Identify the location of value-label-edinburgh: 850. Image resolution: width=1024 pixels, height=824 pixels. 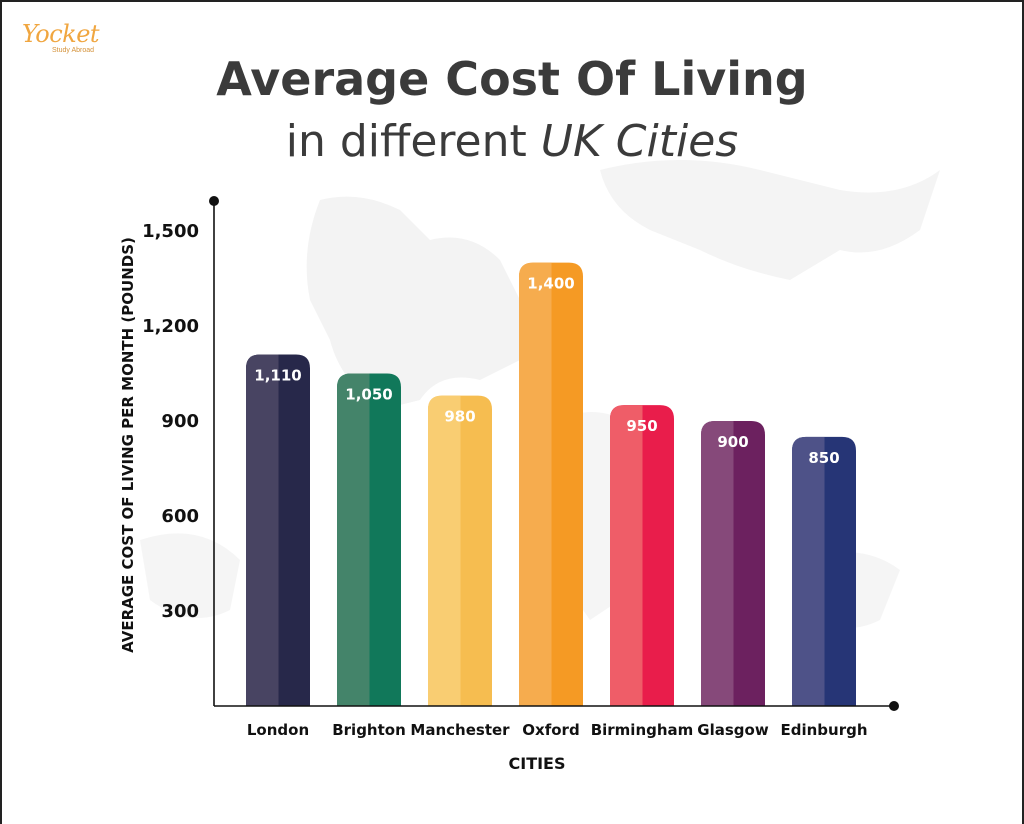
(823, 458).